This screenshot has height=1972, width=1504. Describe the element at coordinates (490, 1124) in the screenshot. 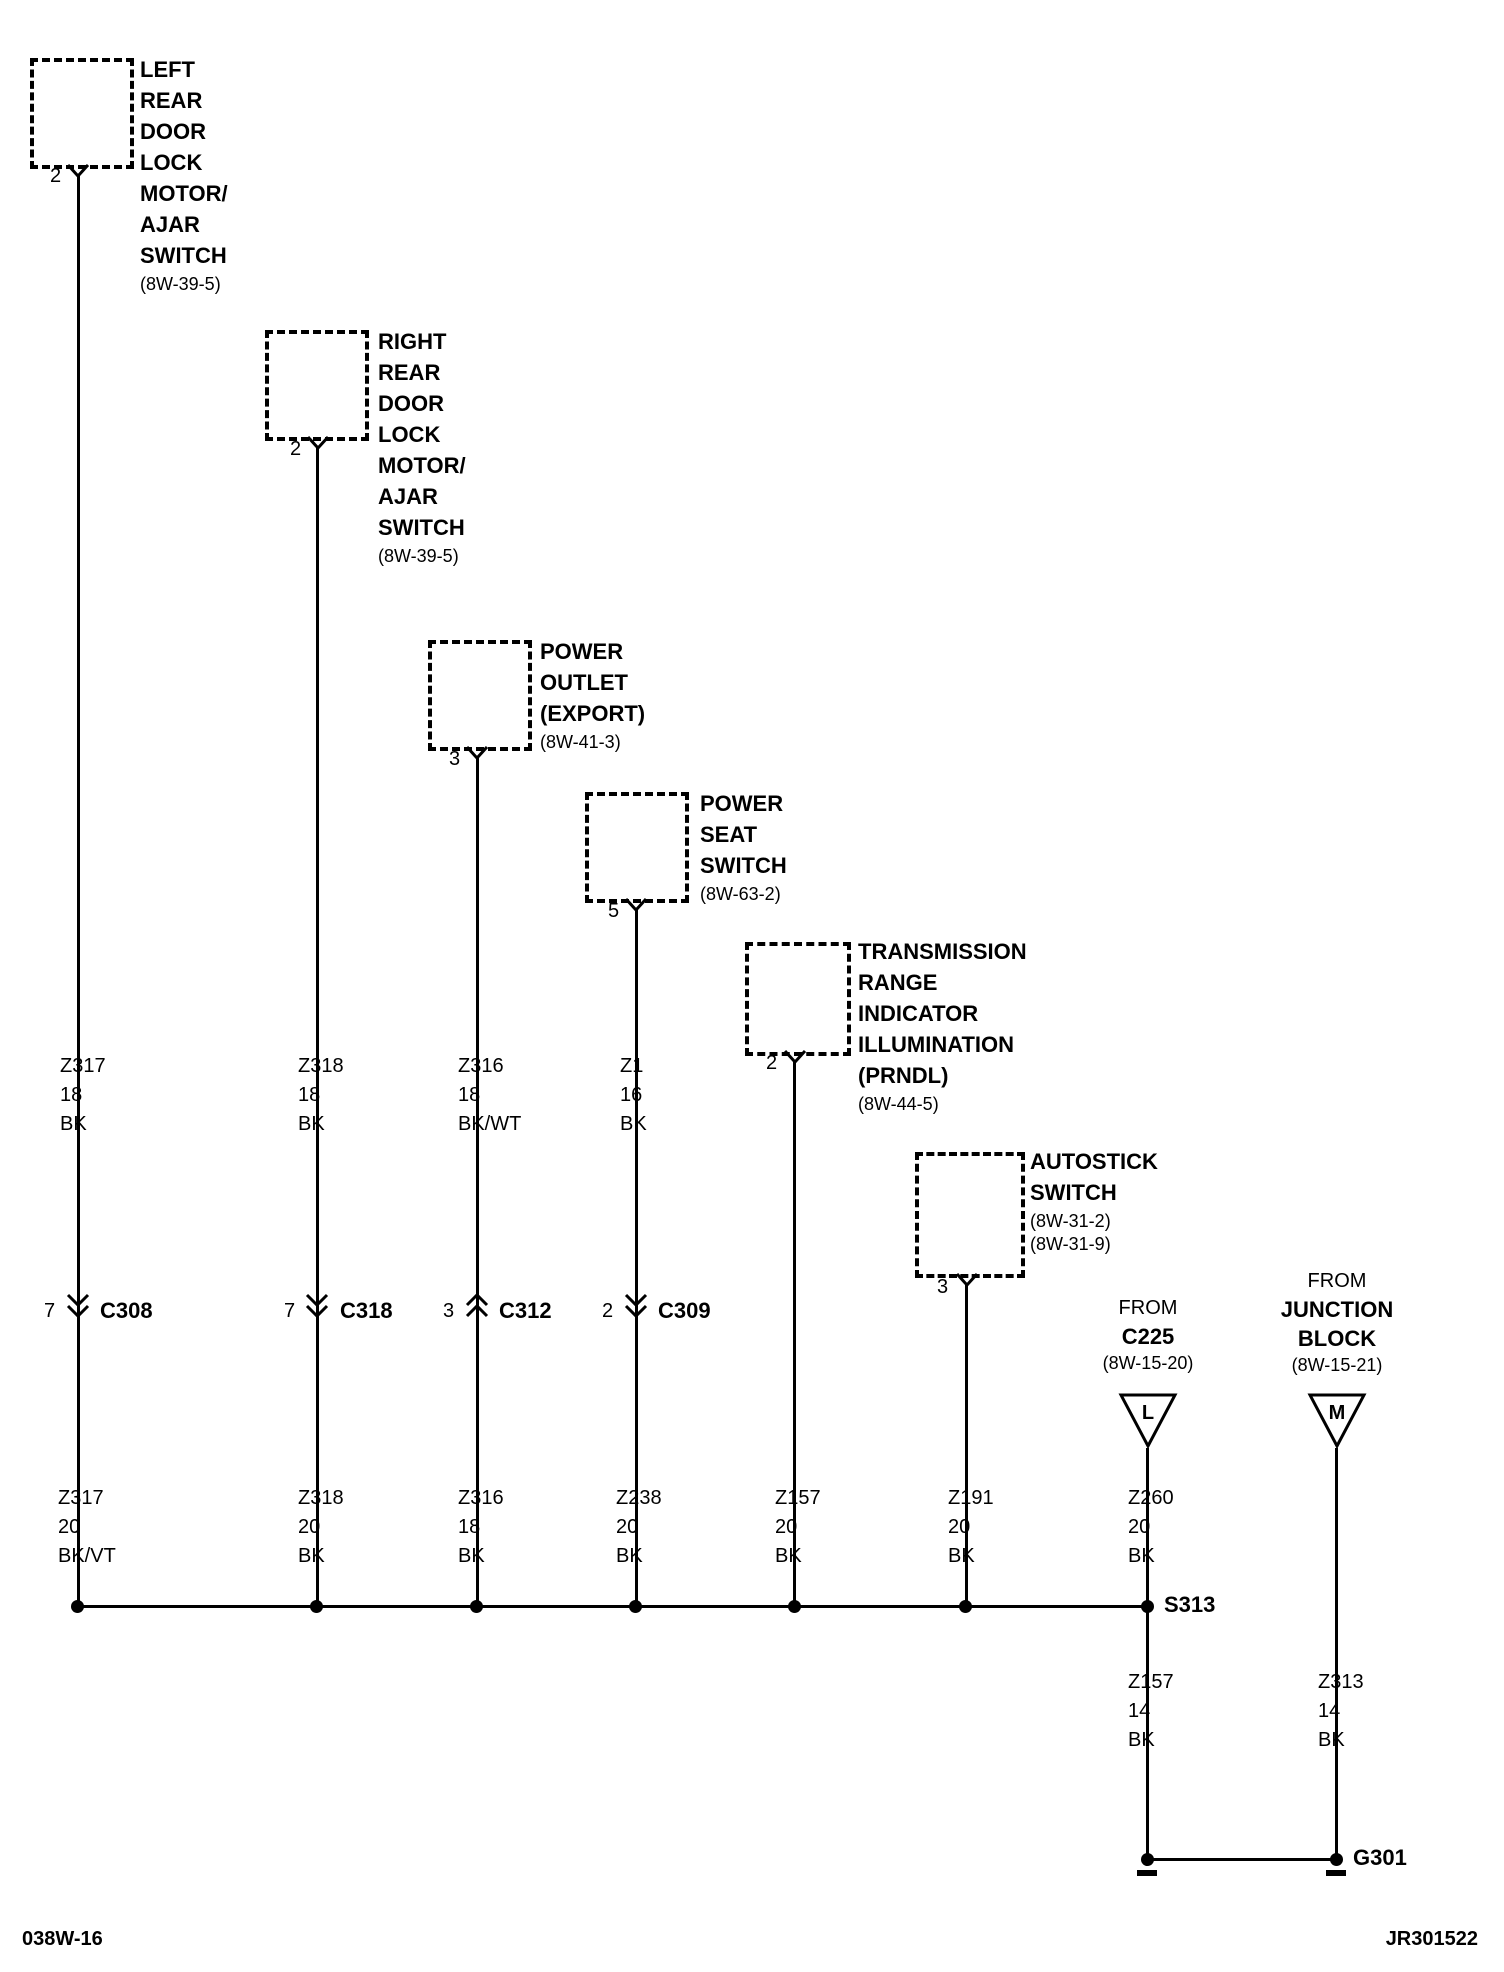

I see `color: BK/WT` at that location.